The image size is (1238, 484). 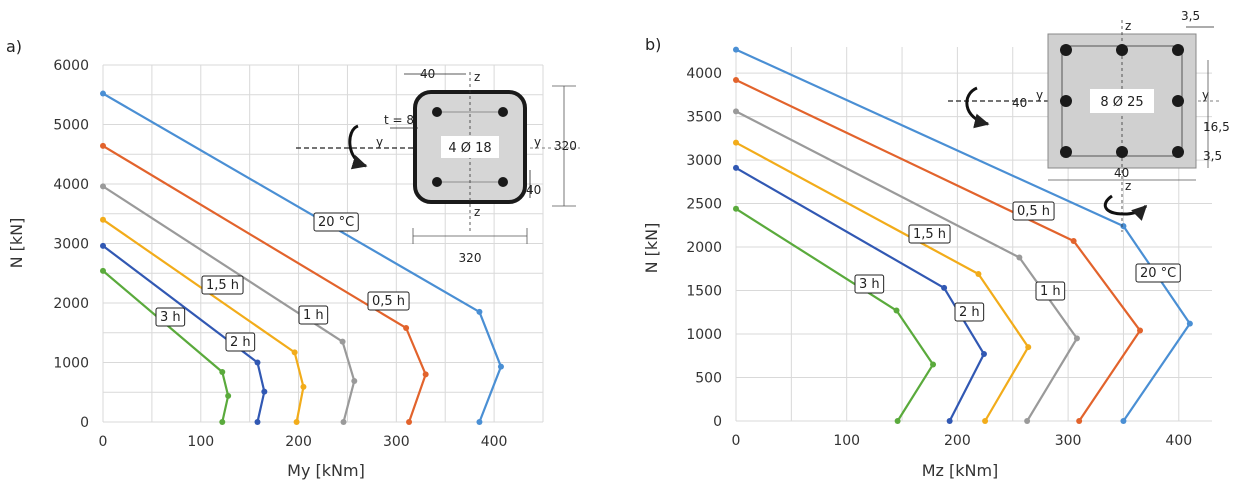 I want to click on y-tick-label: 4000, so click(x=71, y=185).